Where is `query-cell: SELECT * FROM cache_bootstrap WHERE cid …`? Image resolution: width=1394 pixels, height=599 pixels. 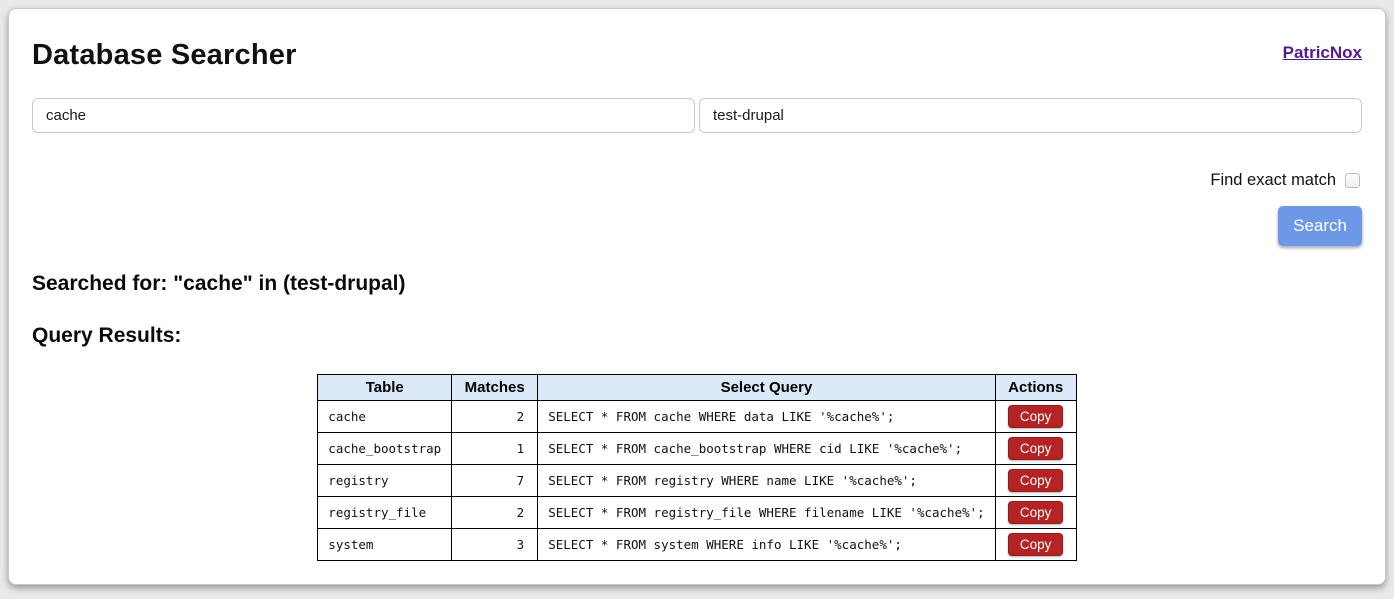 query-cell: SELECT * FROM cache_bootstrap WHERE cid … is located at coordinates (766, 448).